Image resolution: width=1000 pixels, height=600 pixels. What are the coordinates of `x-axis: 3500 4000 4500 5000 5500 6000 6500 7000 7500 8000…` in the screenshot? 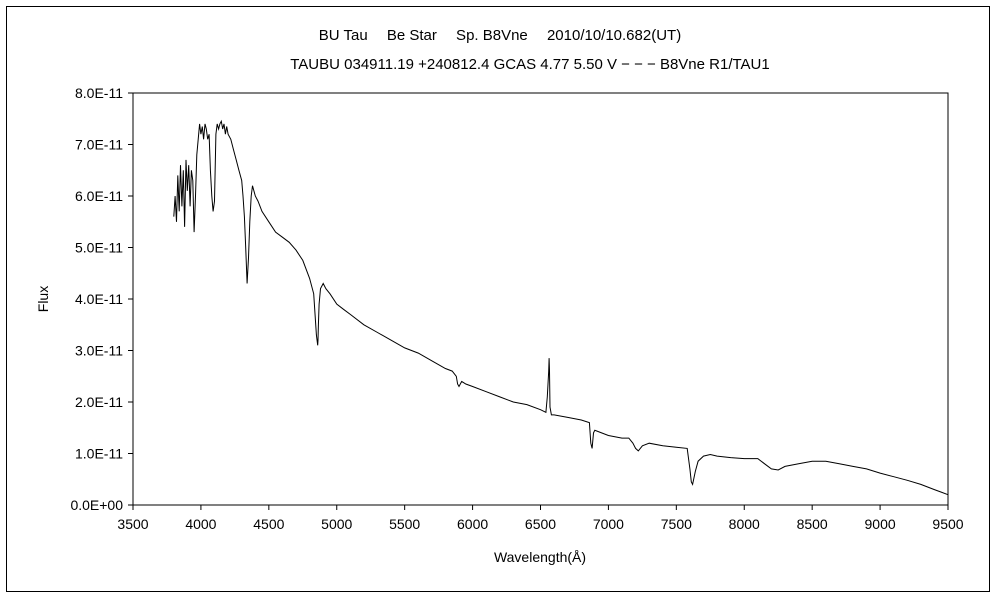 It's located at (540, 518).